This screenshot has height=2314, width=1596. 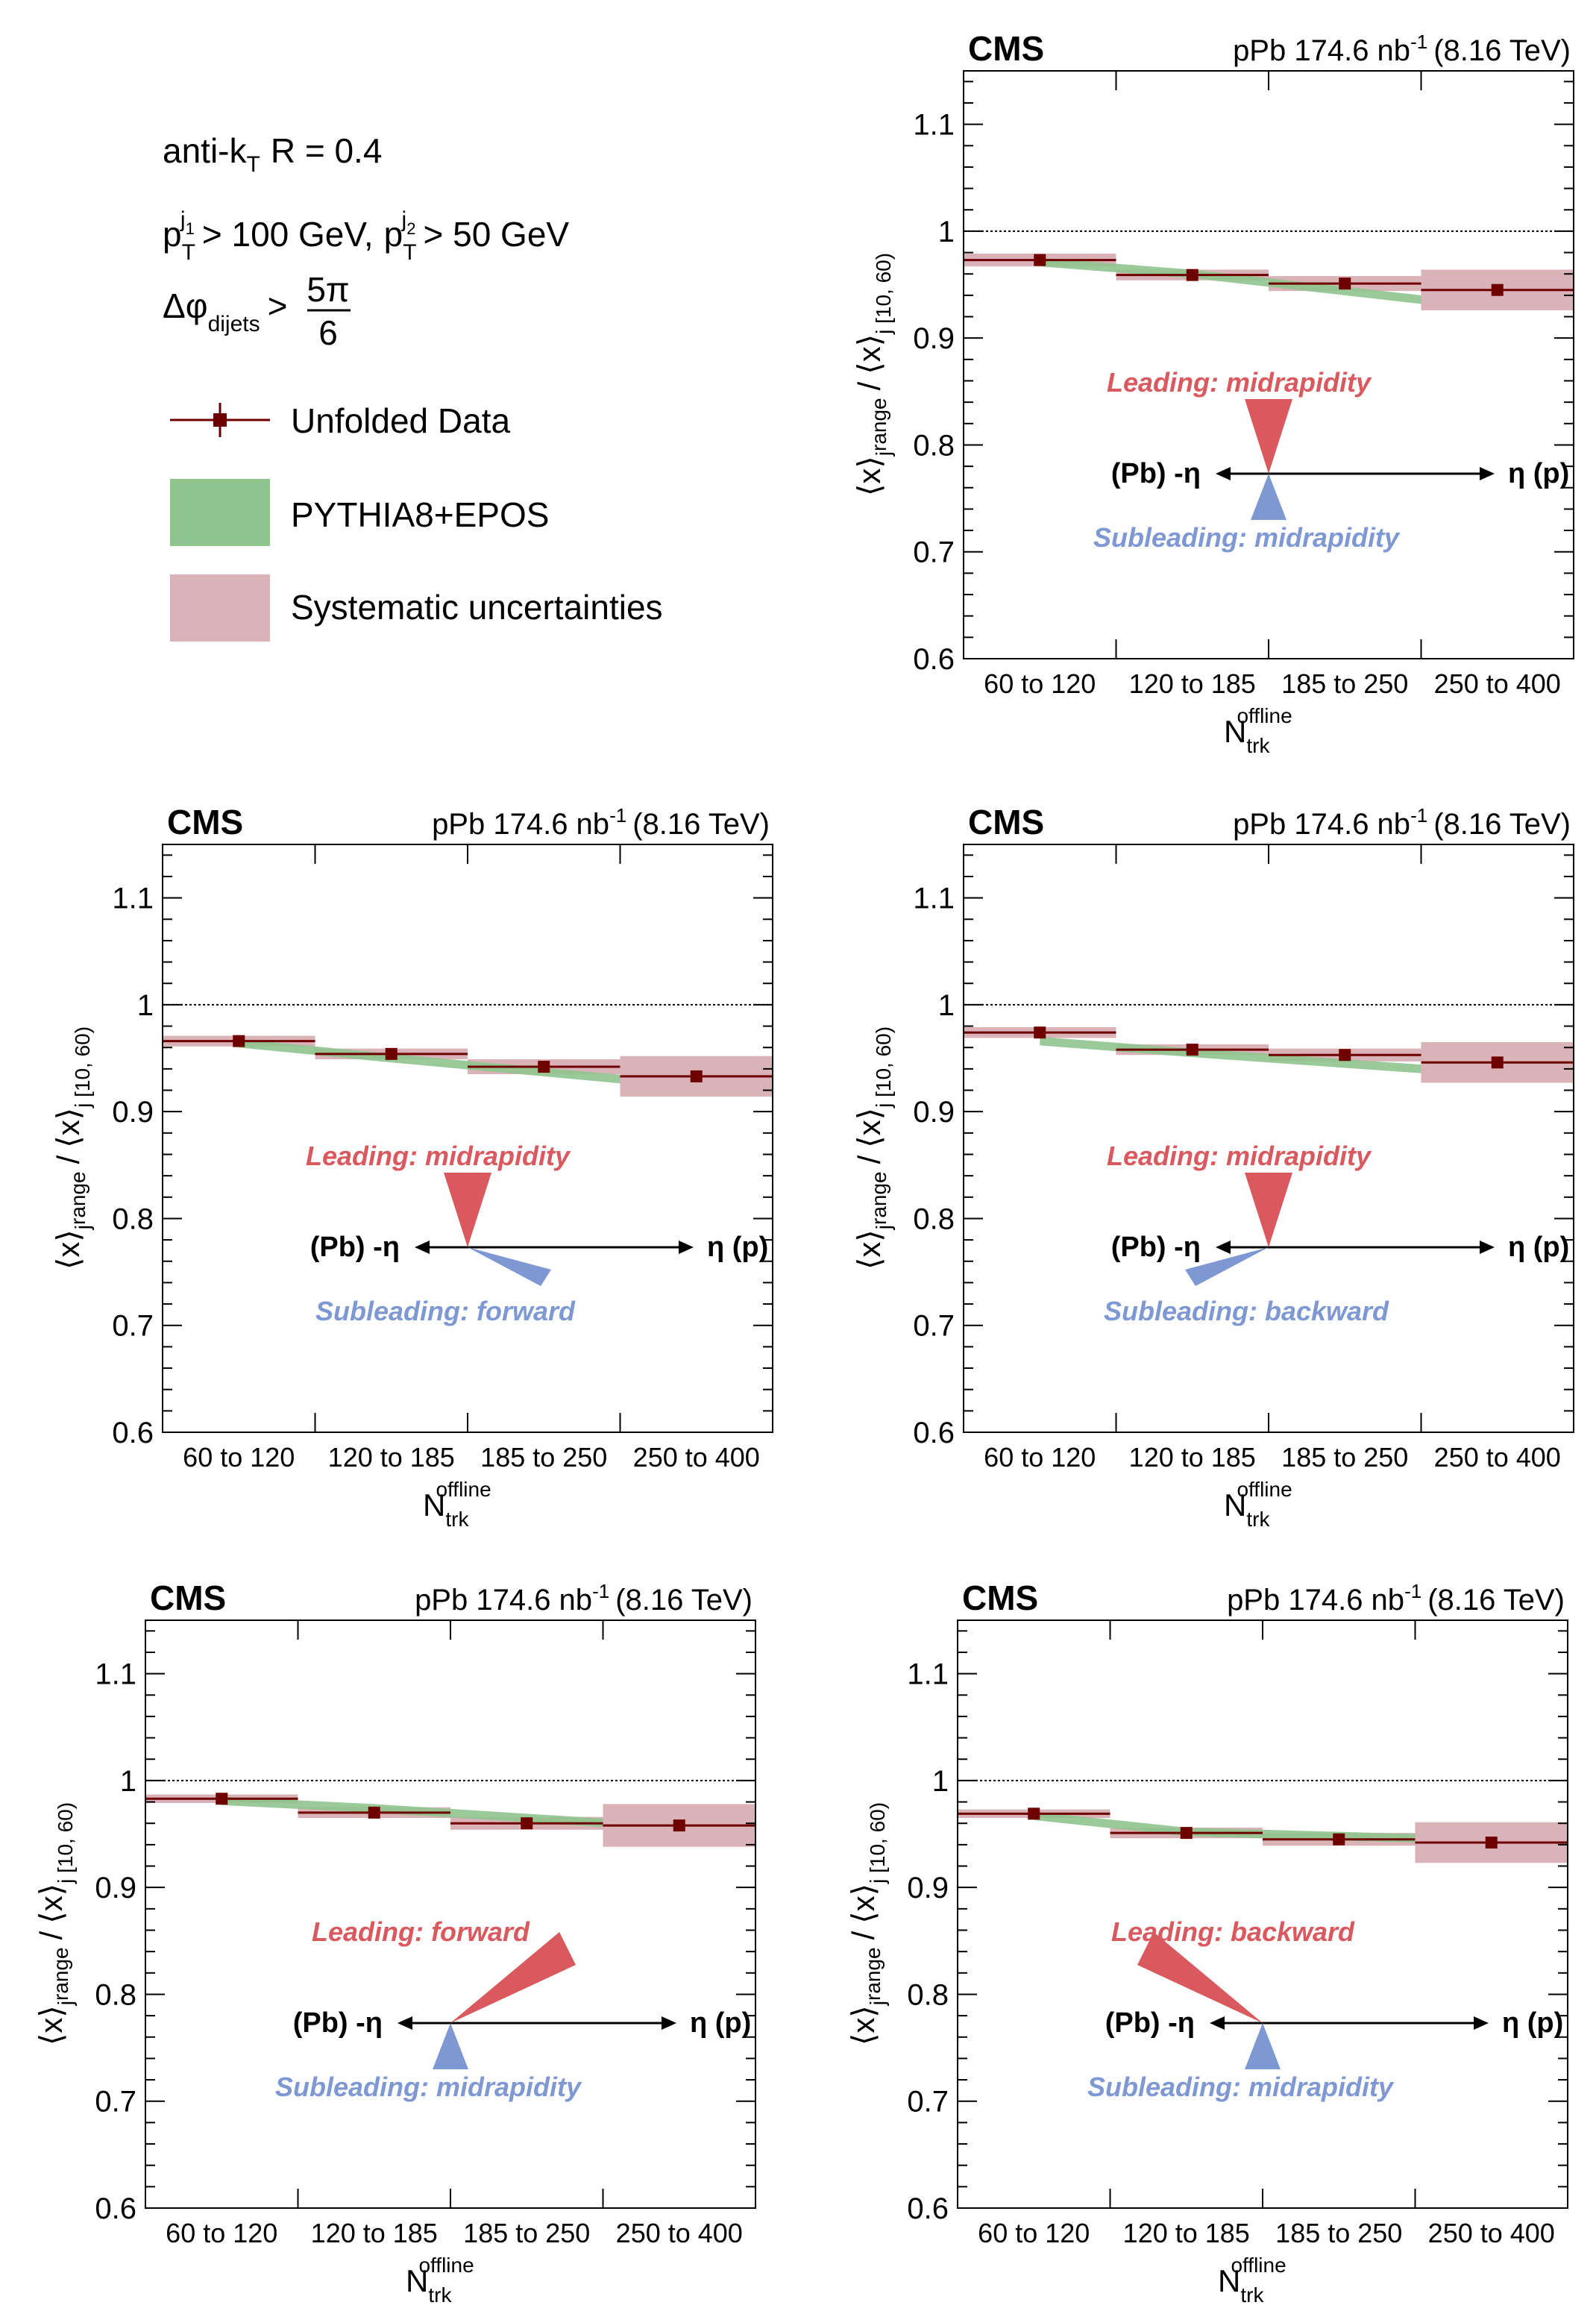 What do you see at coordinates (477, 607) in the screenshot?
I see `legend-entry-syst: Systematic uncertainties` at bounding box center [477, 607].